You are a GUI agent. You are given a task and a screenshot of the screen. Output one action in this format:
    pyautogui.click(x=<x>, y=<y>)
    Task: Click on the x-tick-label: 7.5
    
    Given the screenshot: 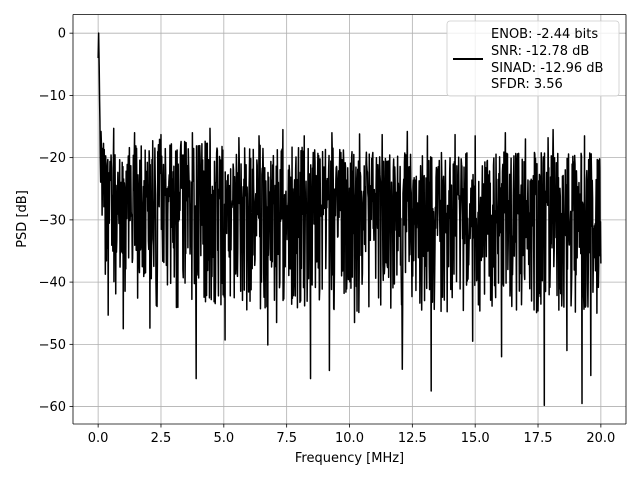 What is the action you would take?
    pyautogui.click(x=286, y=438)
    